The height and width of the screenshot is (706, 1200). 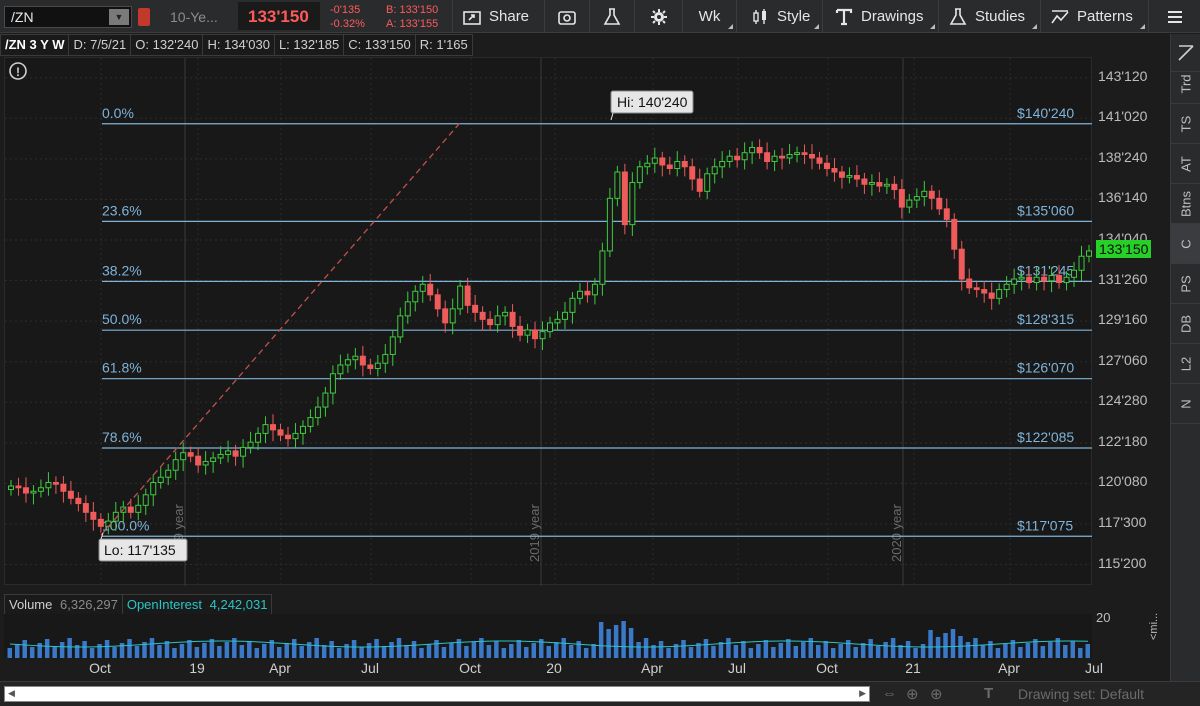 What do you see at coordinates (566, 16) in the screenshot?
I see `snapshot-button` at bounding box center [566, 16].